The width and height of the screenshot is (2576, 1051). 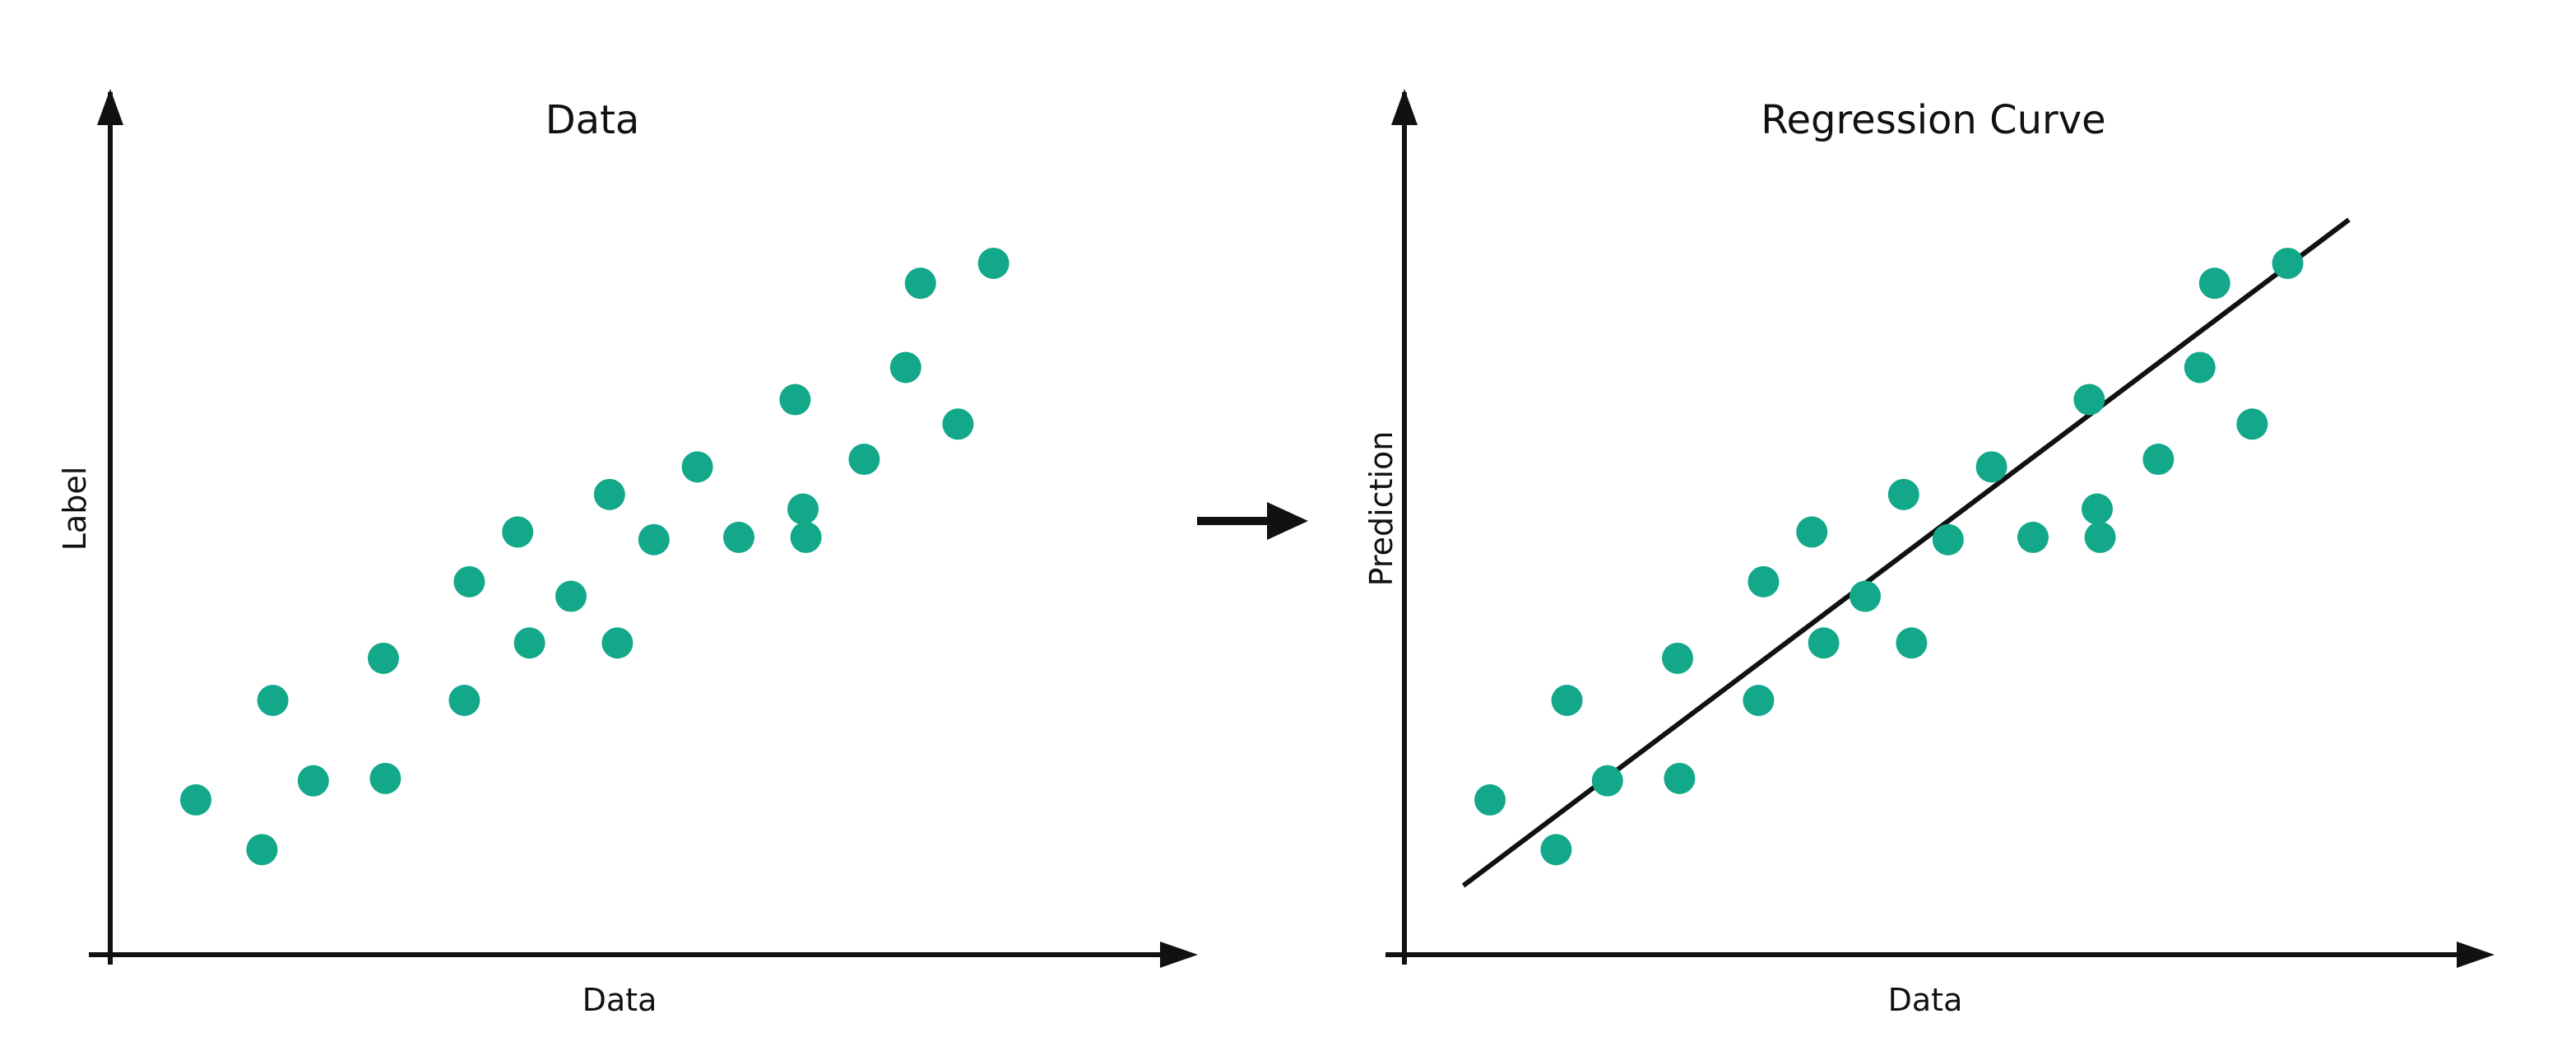 What do you see at coordinates (75, 509) in the screenshot?
I see `y-axis-label: Label` at bounding box center [75, 509].